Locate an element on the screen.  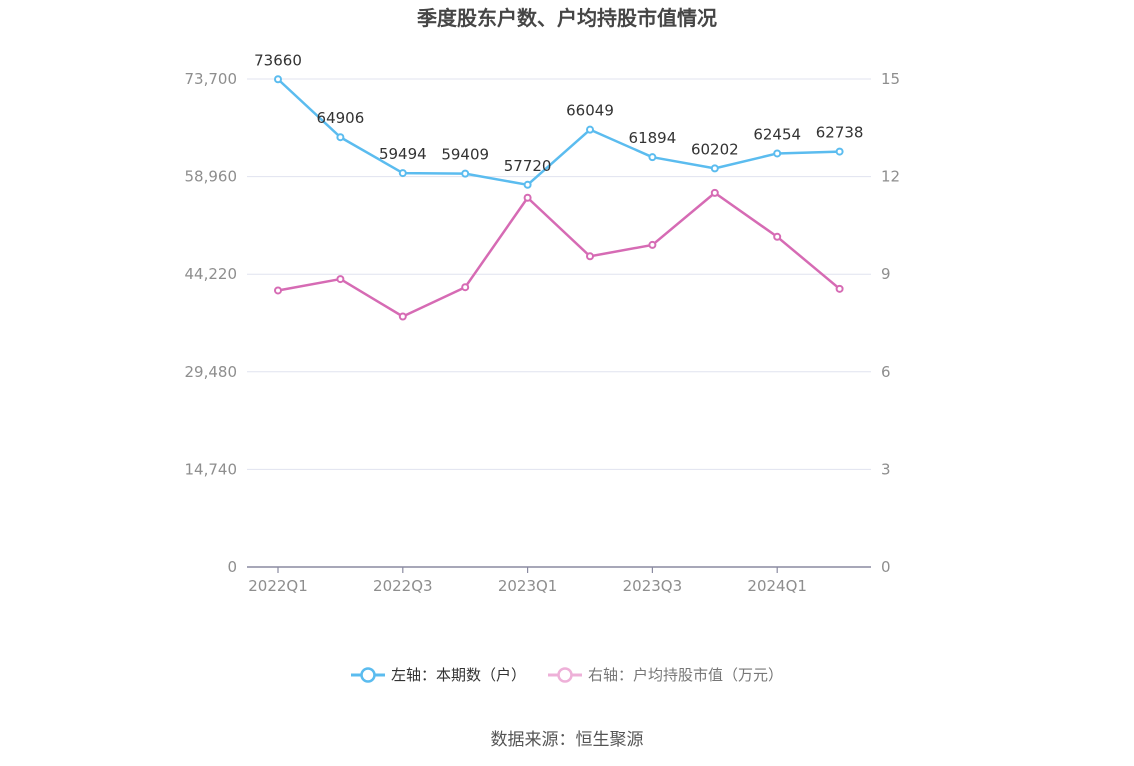
data-label: 62738 is located at coordinates (840, 133).